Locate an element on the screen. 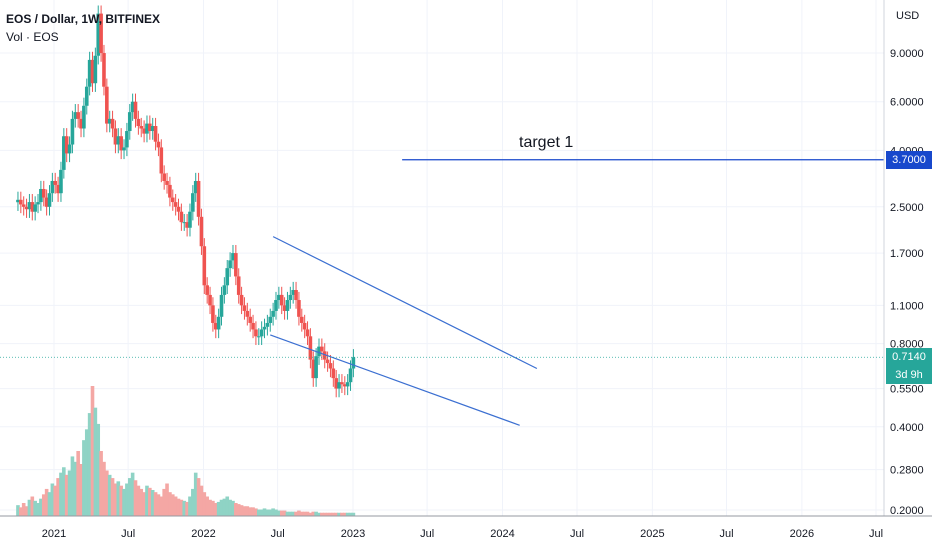  last-price-value: 0.7140 is located at coordinates (909, 357).